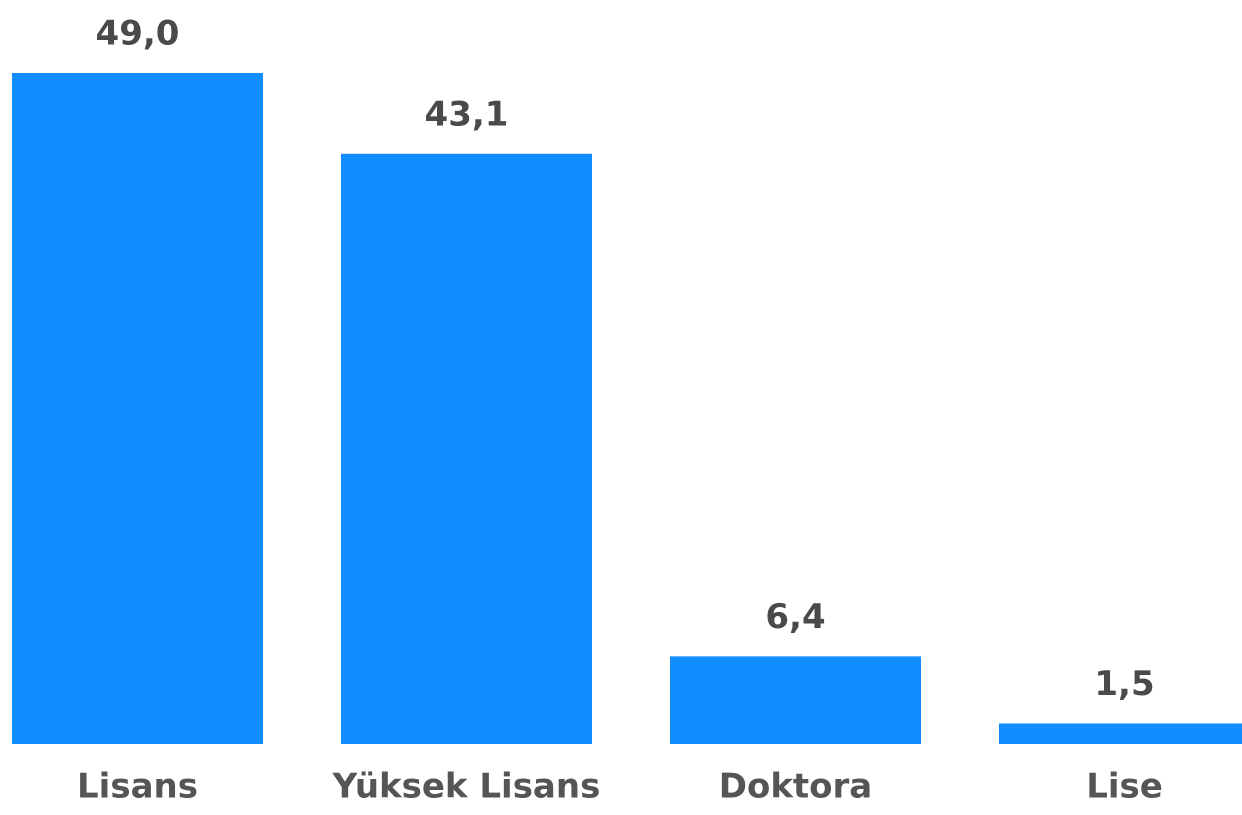 This screenshot has height=815, width=1242. Describe the element at coordinates (1124, 684) in the screenshot. I see `data-label: 1,5` at that location.